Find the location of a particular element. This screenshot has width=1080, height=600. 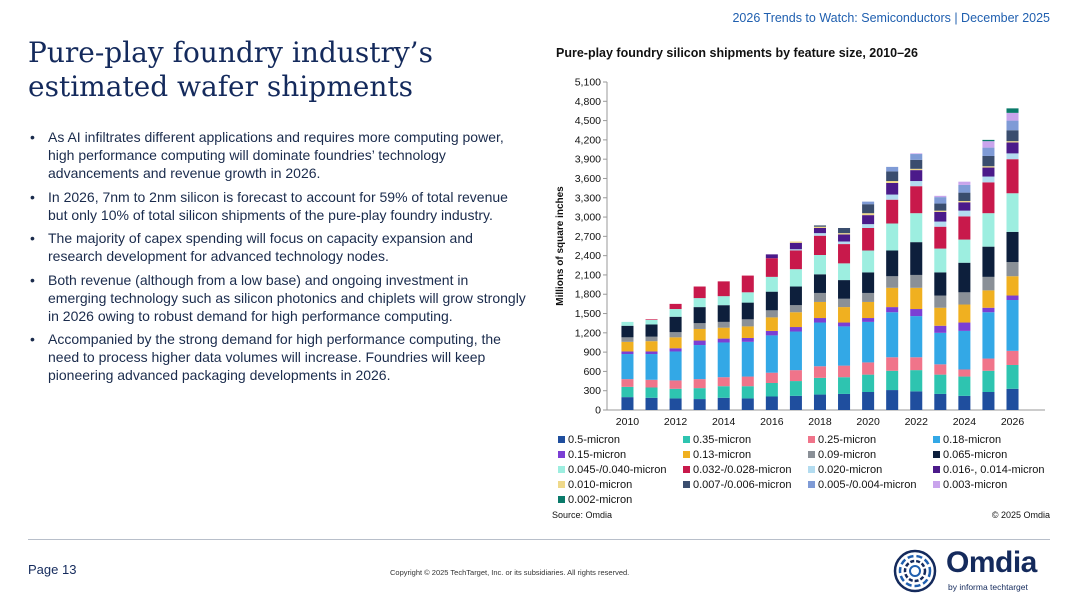

legend-label: 0.25-micron is located at coordinates (847, 439).